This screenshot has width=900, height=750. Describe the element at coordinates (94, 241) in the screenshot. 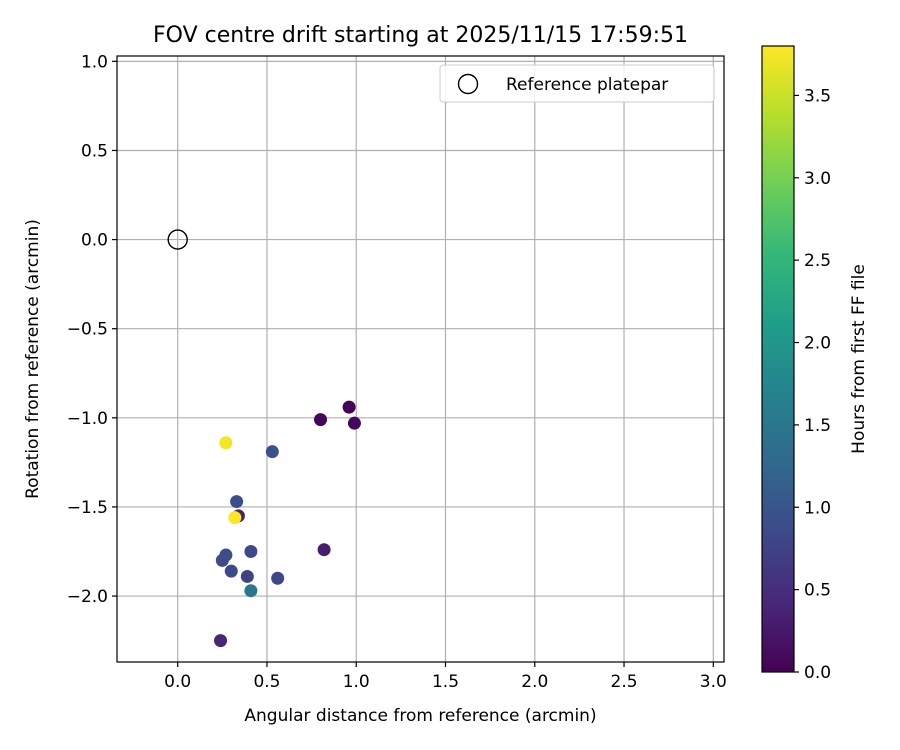

I see `y-tick-label: 0.0` at that location.